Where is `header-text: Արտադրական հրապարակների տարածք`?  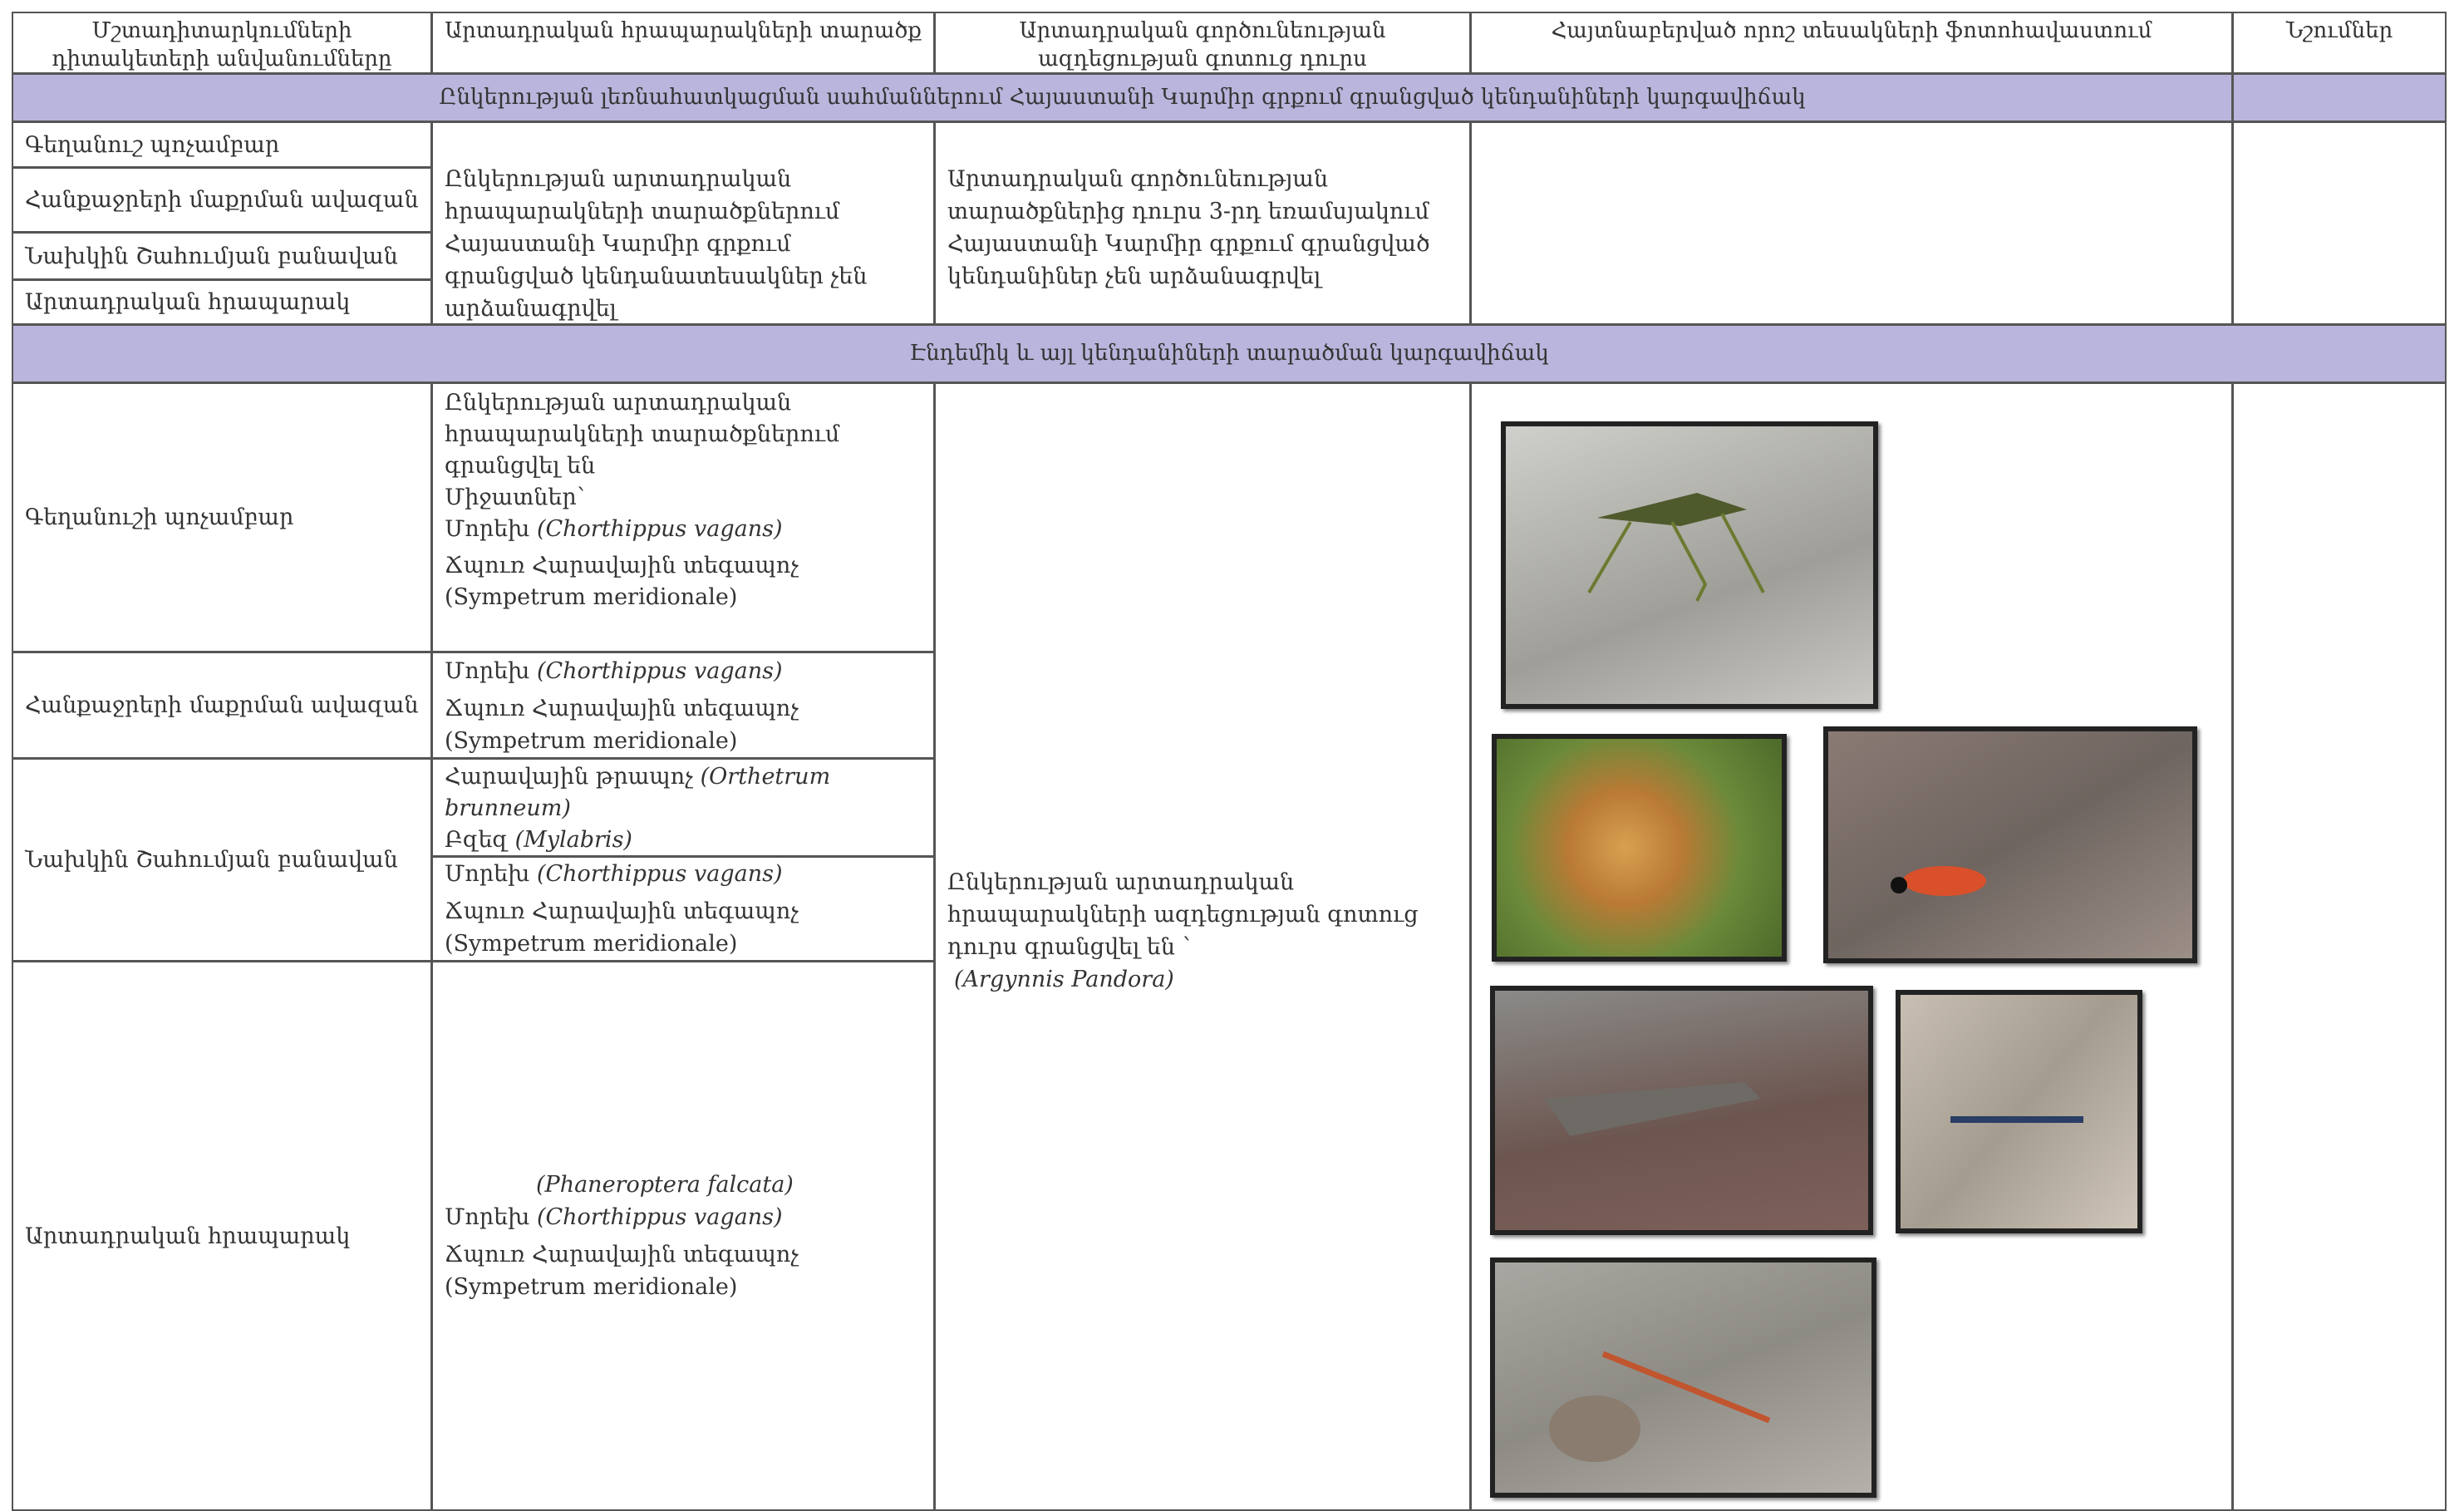
header-text: Արտադրական հրապարակների տարածք is located at coordinates (683, 30).